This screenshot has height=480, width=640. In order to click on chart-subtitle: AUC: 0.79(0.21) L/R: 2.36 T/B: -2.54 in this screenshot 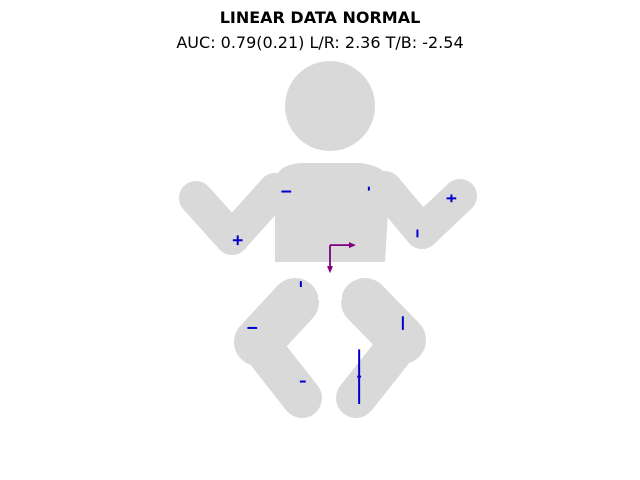, I will do `click(320, 42)`.